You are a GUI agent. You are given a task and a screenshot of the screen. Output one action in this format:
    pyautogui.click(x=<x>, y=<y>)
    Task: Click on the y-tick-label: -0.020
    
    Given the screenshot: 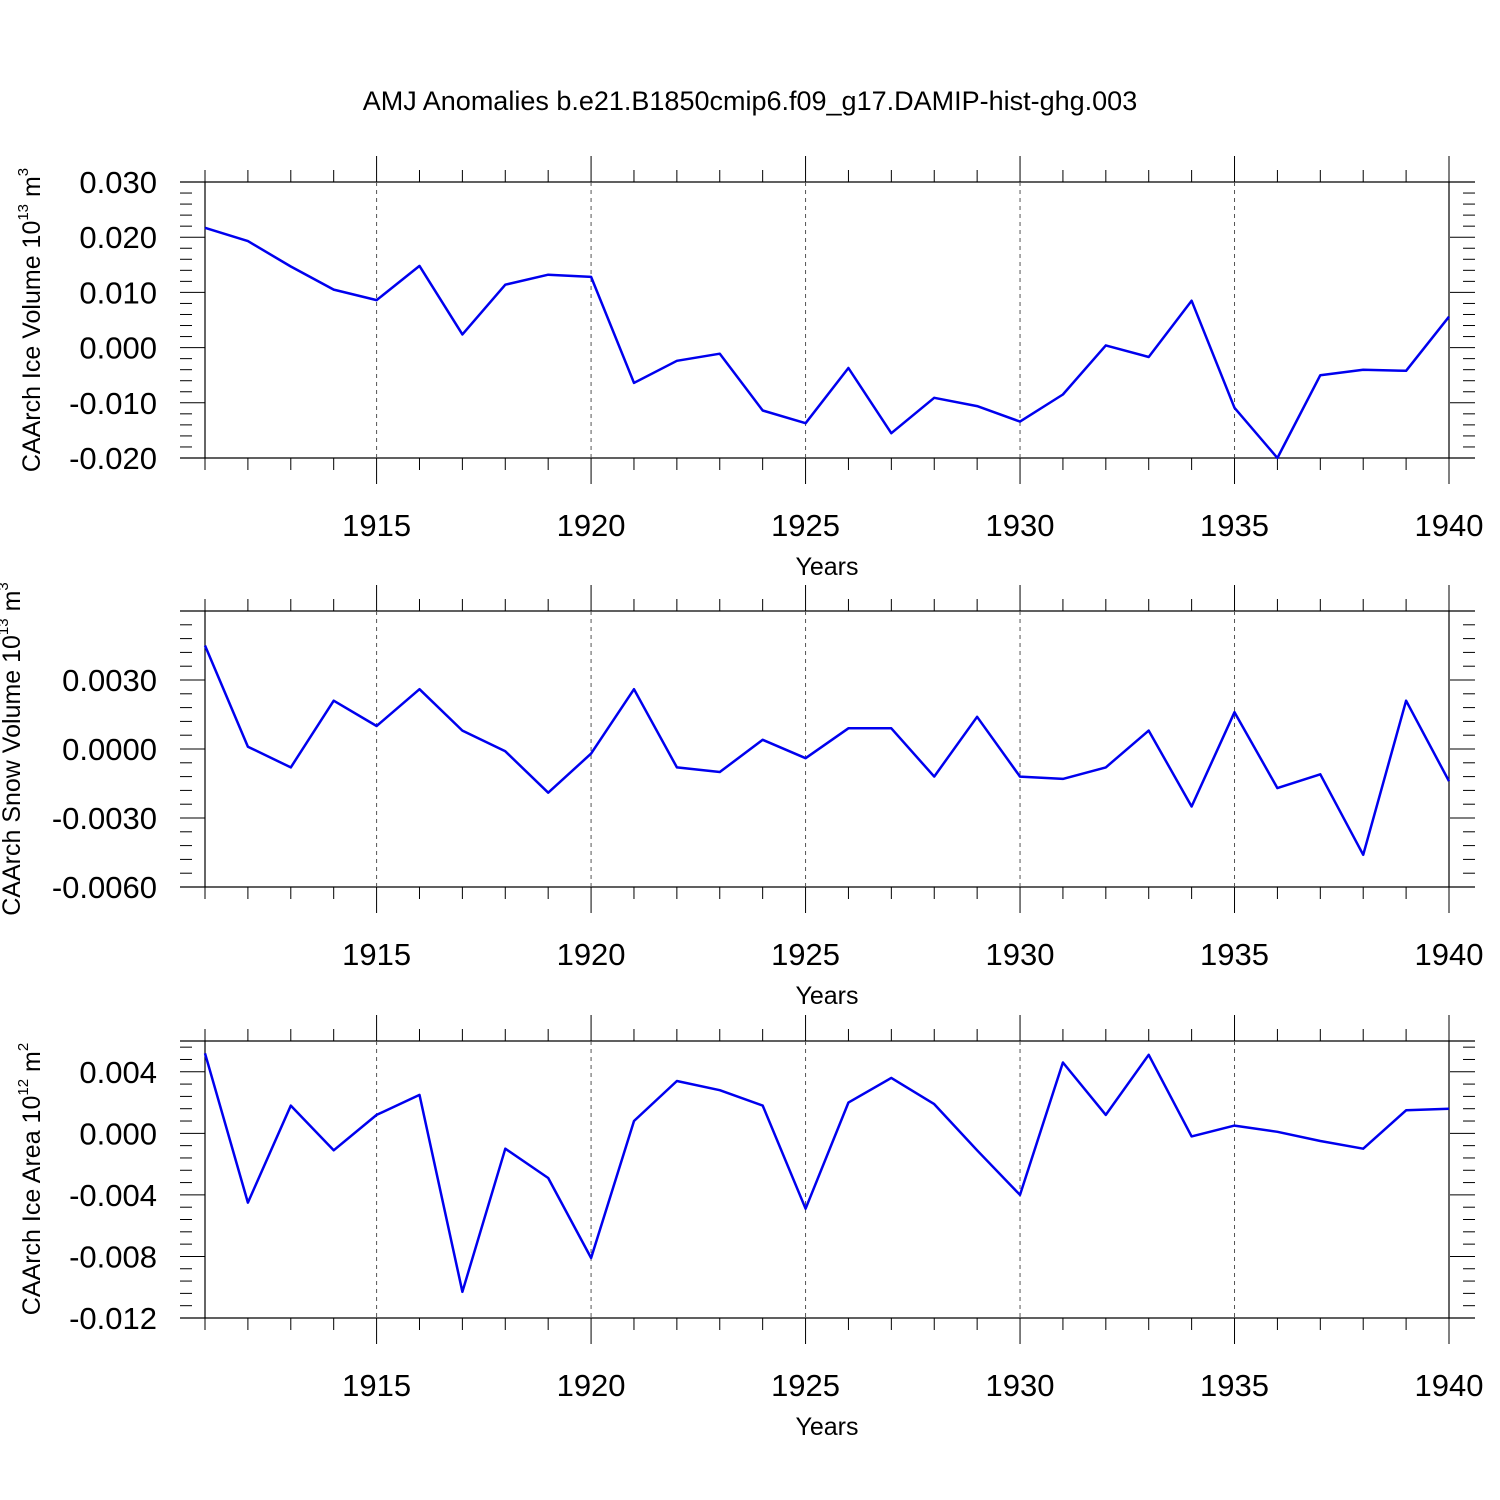 What is the action you would take?
    pyautogui.click(x=113, y=458)
    